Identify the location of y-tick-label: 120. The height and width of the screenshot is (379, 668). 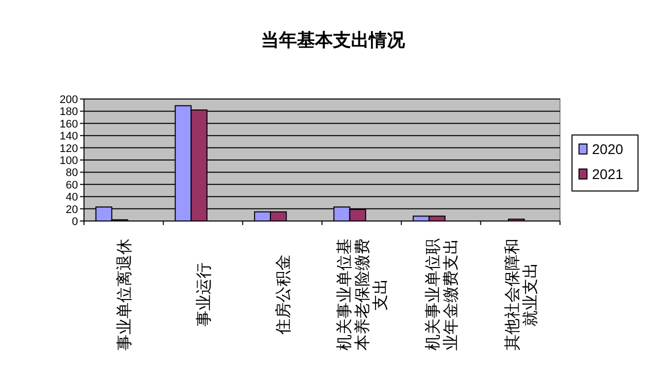
(69, 148).